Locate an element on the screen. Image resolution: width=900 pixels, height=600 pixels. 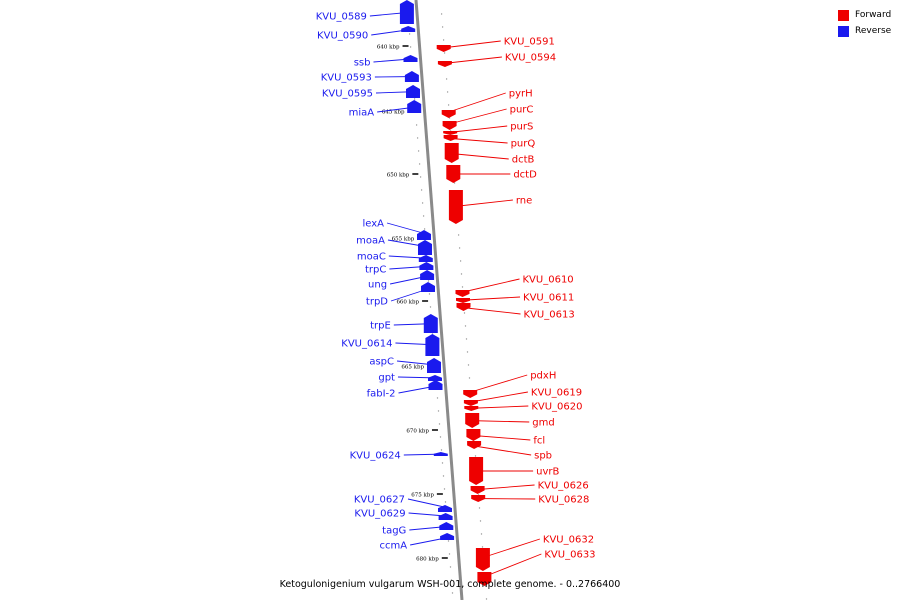
gene-kvu-0619: KVU_0619 is located at coordinates (522, 397).